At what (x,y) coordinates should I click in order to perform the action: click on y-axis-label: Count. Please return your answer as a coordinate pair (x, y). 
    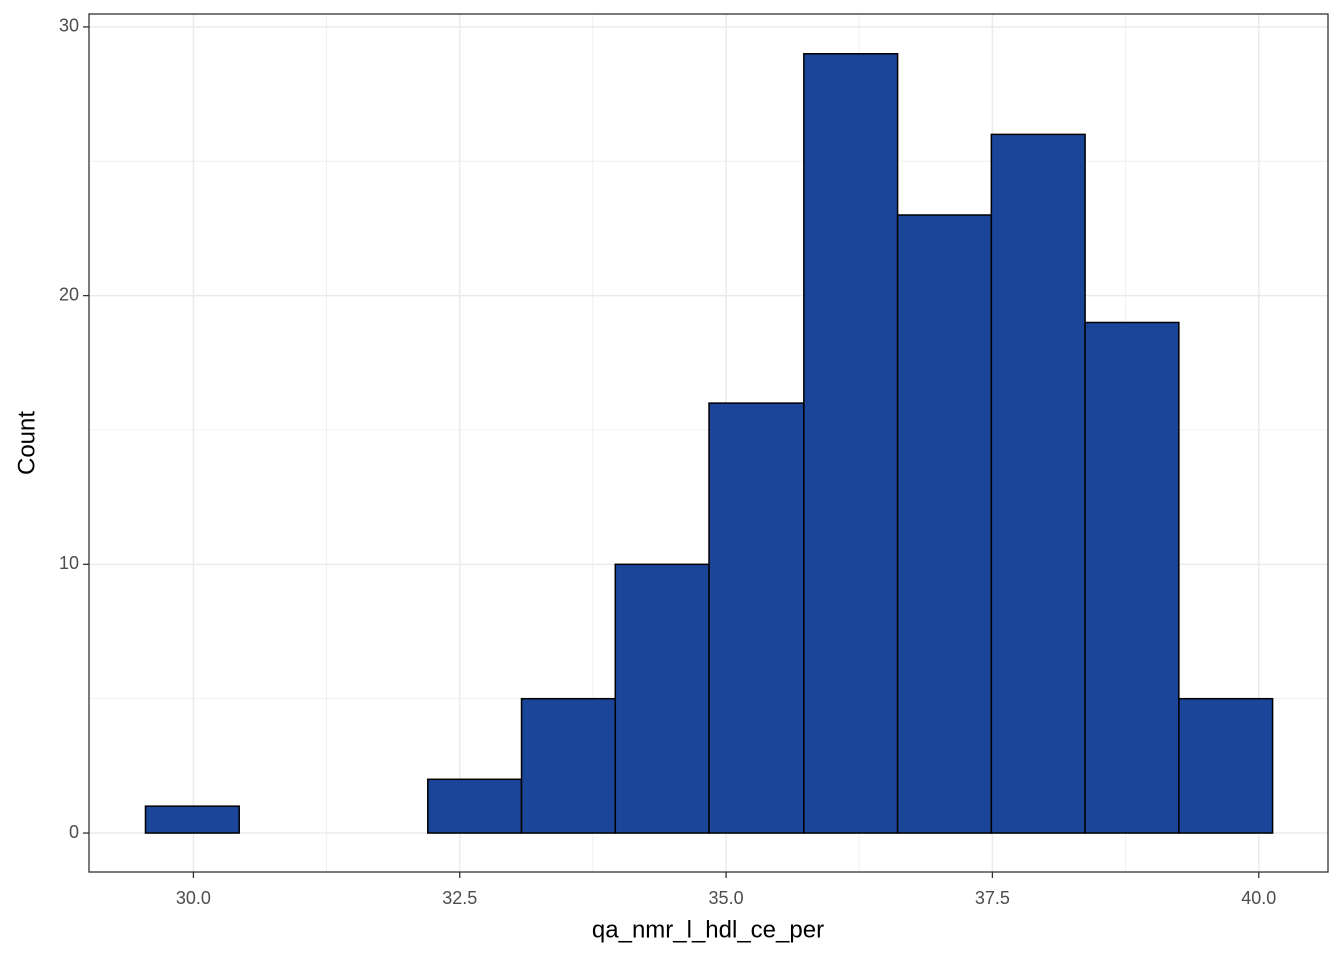
    Looking at the image, I should click on (26, 443).